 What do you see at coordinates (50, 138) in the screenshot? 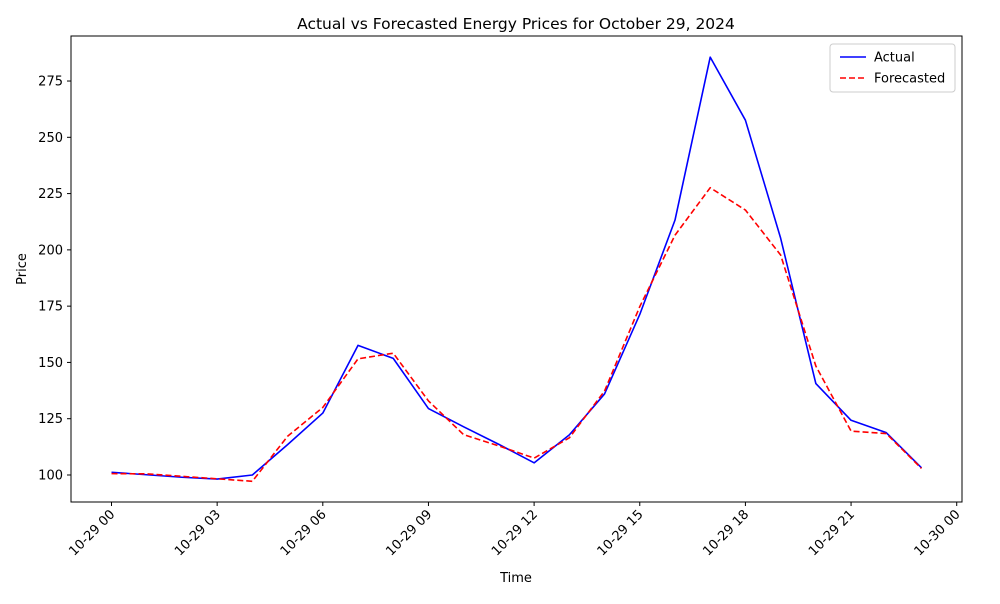
I see `y-tick-label: 250` at bounding box center [50, 138].